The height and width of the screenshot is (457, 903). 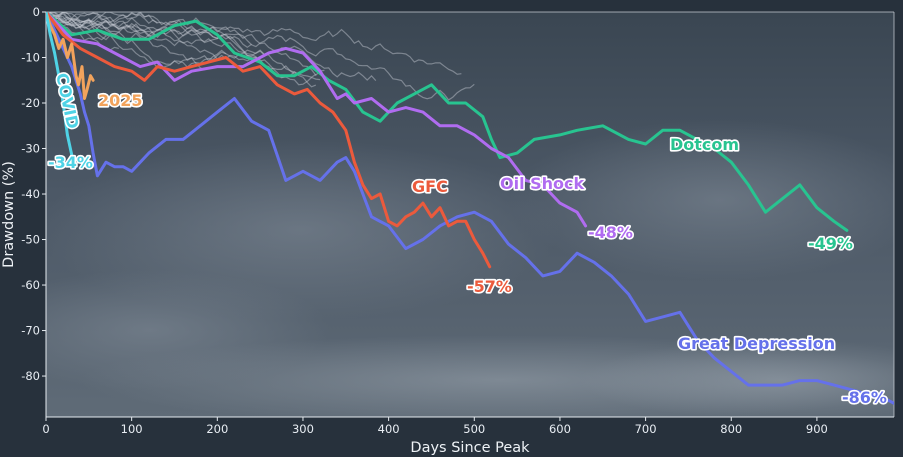 I want to click on x-tick-label: 500, so click(x=474, y=429).